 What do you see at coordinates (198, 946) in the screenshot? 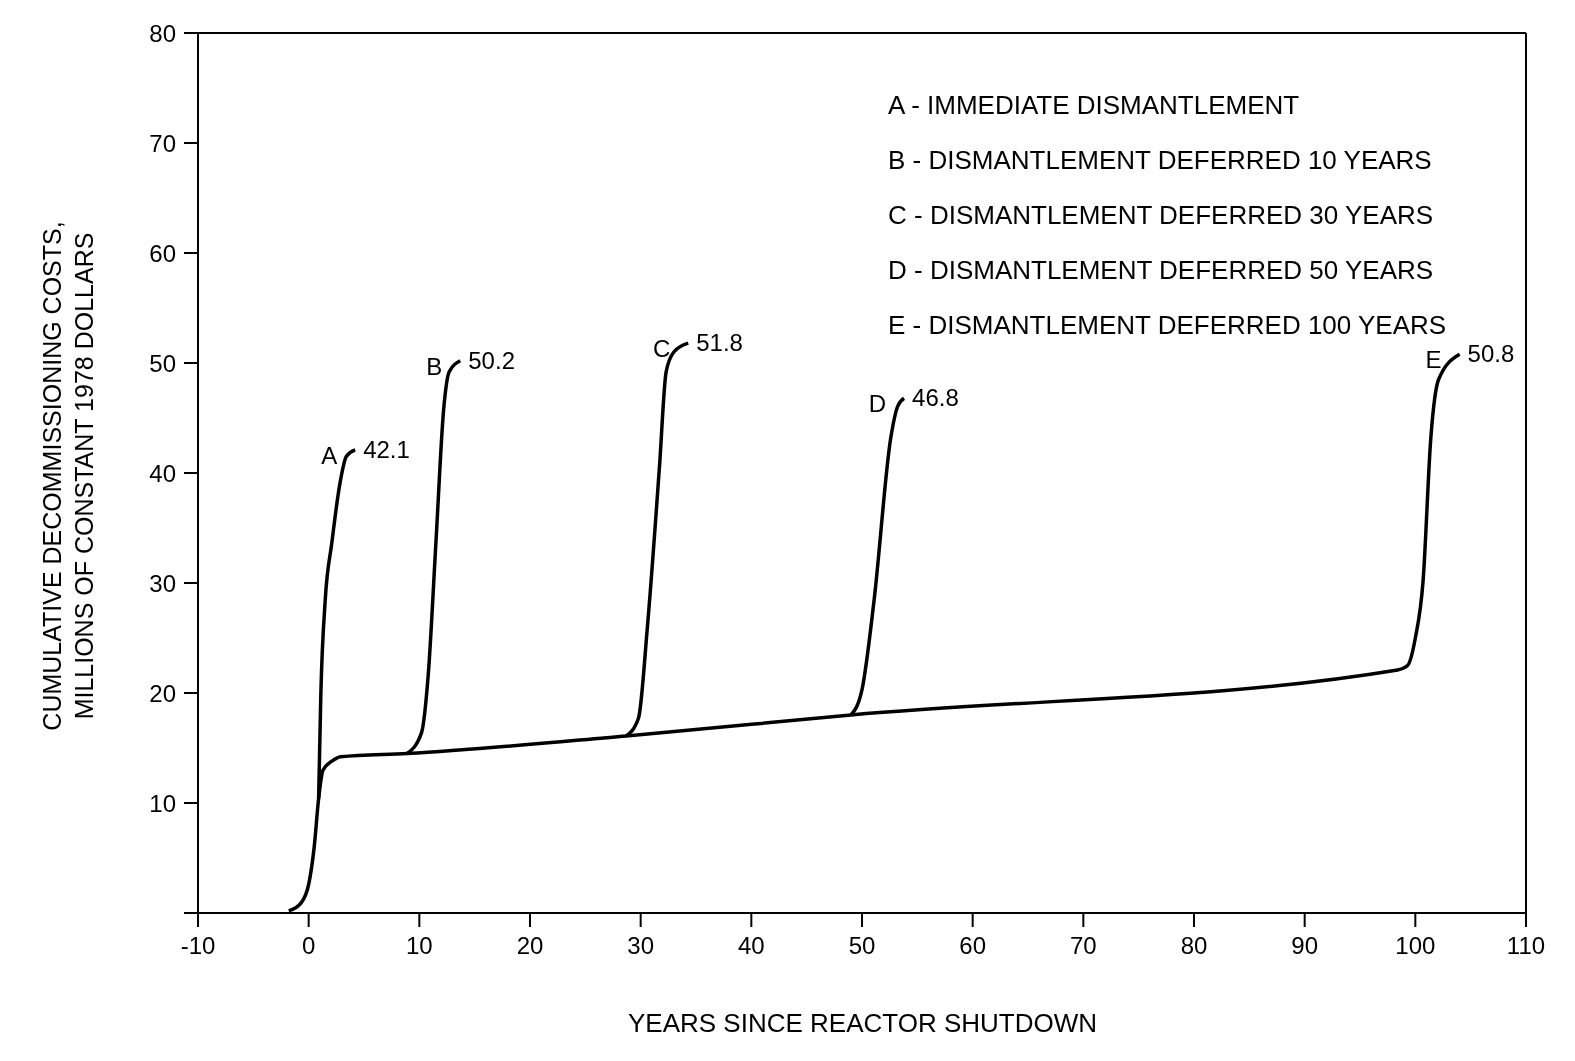
I see `x-tick-label: -10` at bounding box center [198, 946].